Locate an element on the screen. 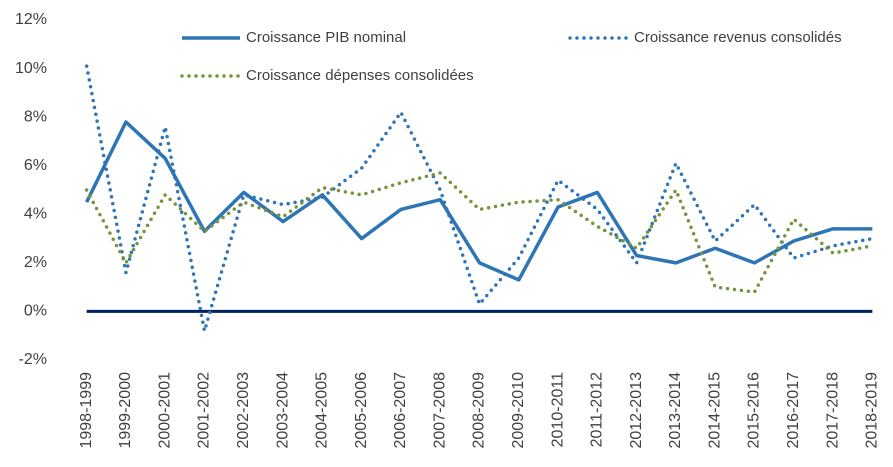 This screenshot has height=467, width=893. y-tick-label: 0% is located at coordinates (35, 311).